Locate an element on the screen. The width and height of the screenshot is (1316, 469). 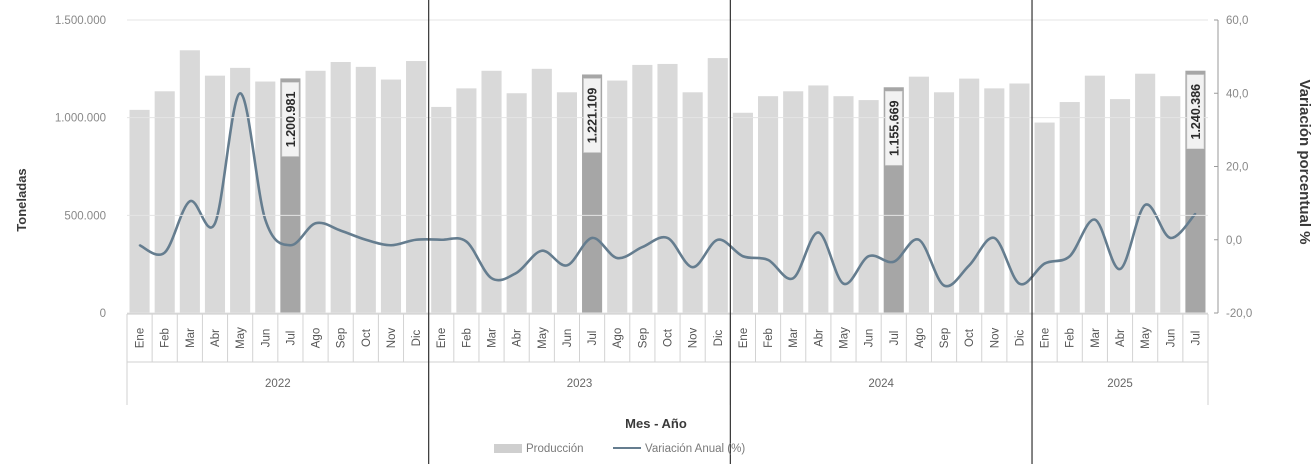
legend-label: Producción is located at coordinates (555, 449).